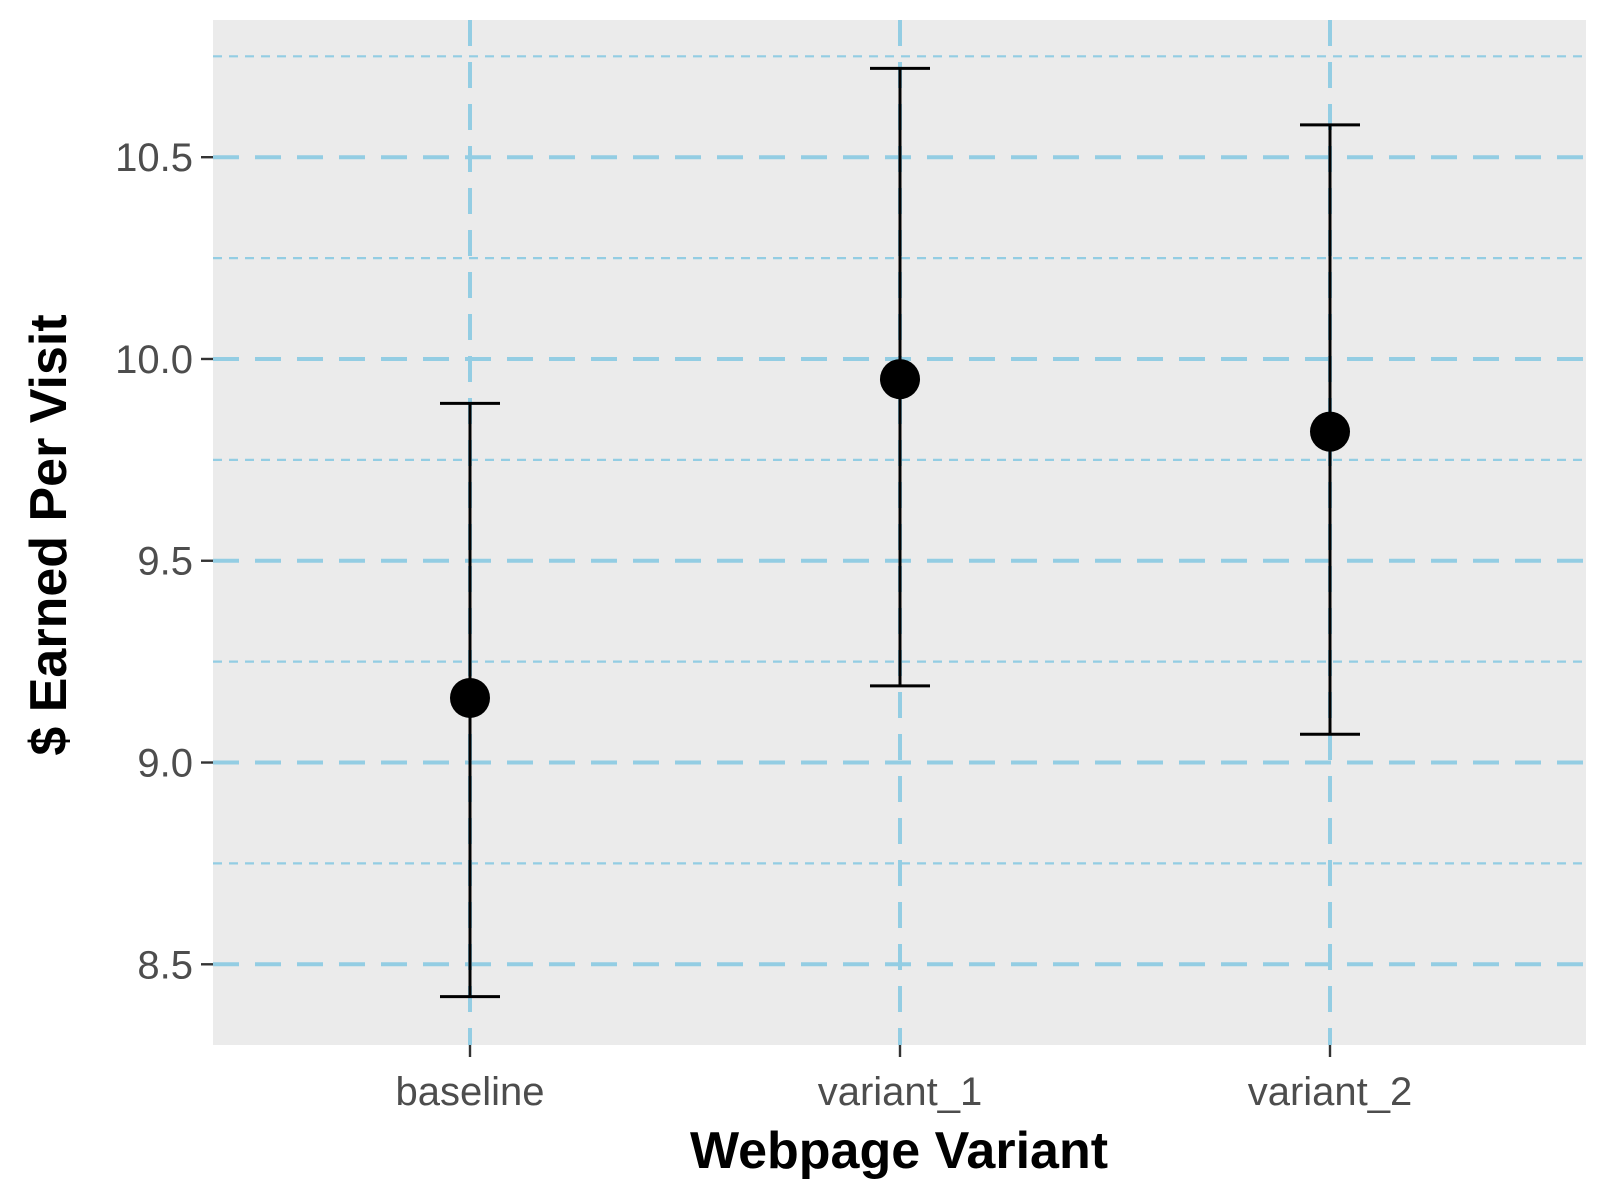  Describe the element at coordinates (1330, 1092) in the screenshot. I see `x-tick-label: variant_2` at that location.